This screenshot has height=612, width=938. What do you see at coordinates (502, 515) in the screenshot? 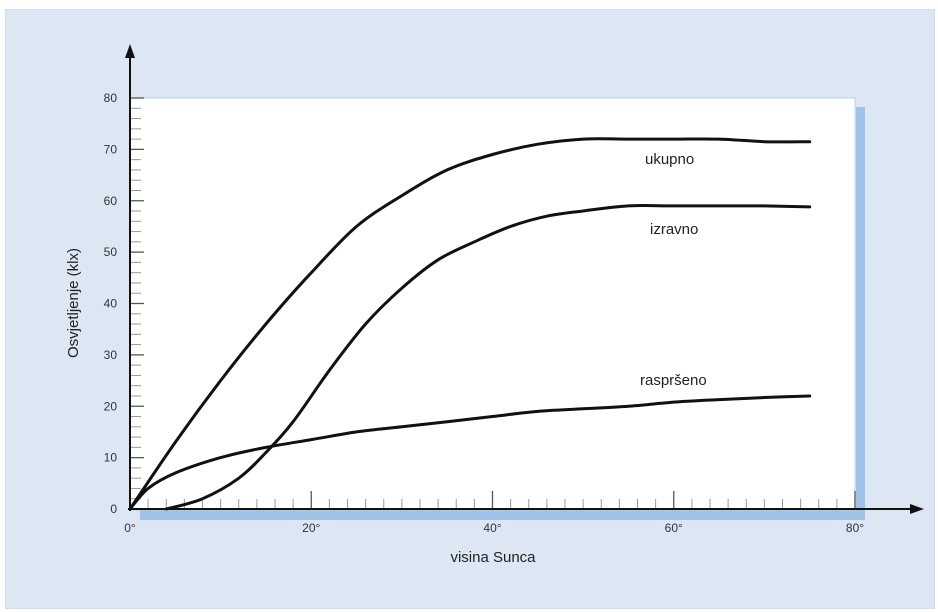
I see `plot-shadow-bottom` at bounding box center [502, 515].